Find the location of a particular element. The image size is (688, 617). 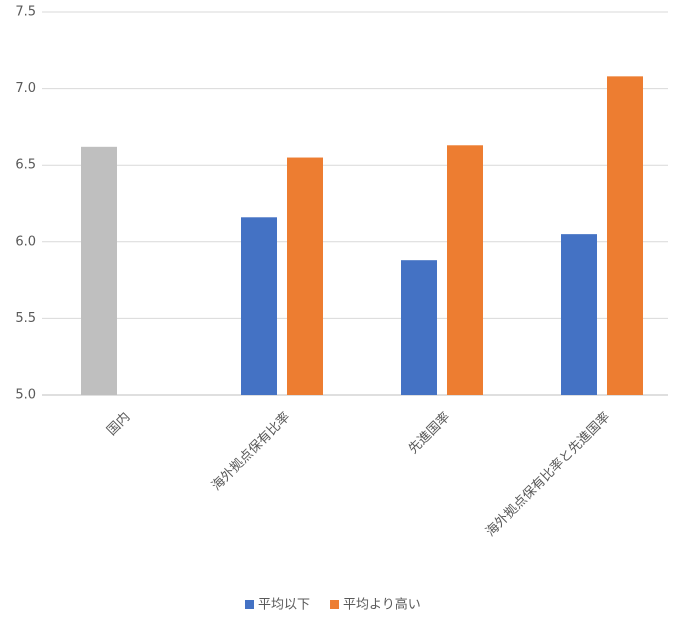

legend-label: 平均より高い is located at coordinates (382, 605).